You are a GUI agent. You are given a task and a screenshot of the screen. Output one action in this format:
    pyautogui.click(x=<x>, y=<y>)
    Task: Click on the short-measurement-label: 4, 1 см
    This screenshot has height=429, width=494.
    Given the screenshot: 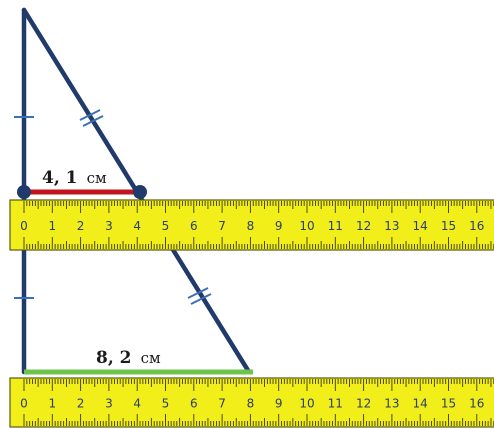 What is the action you would take?
    pyautogui.click(x=74, y=178)
    